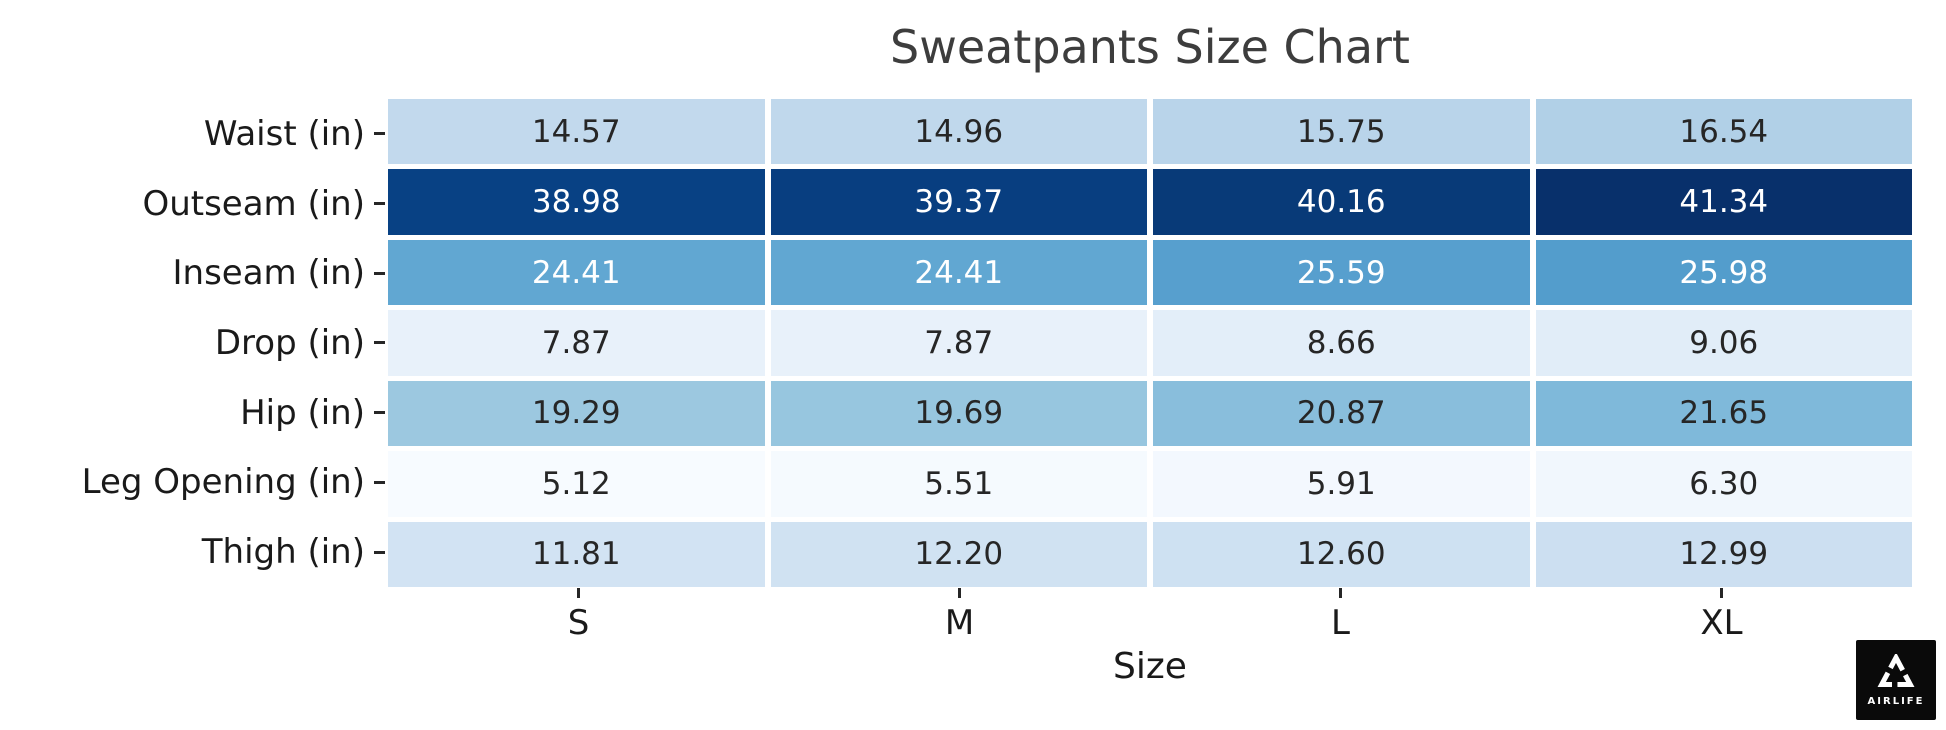 This screenshot has height=730, width=1946. Describe the element at coordinates (269, 273) in the screenshot. I see `row-label-text: Inseam (in)` at that location.